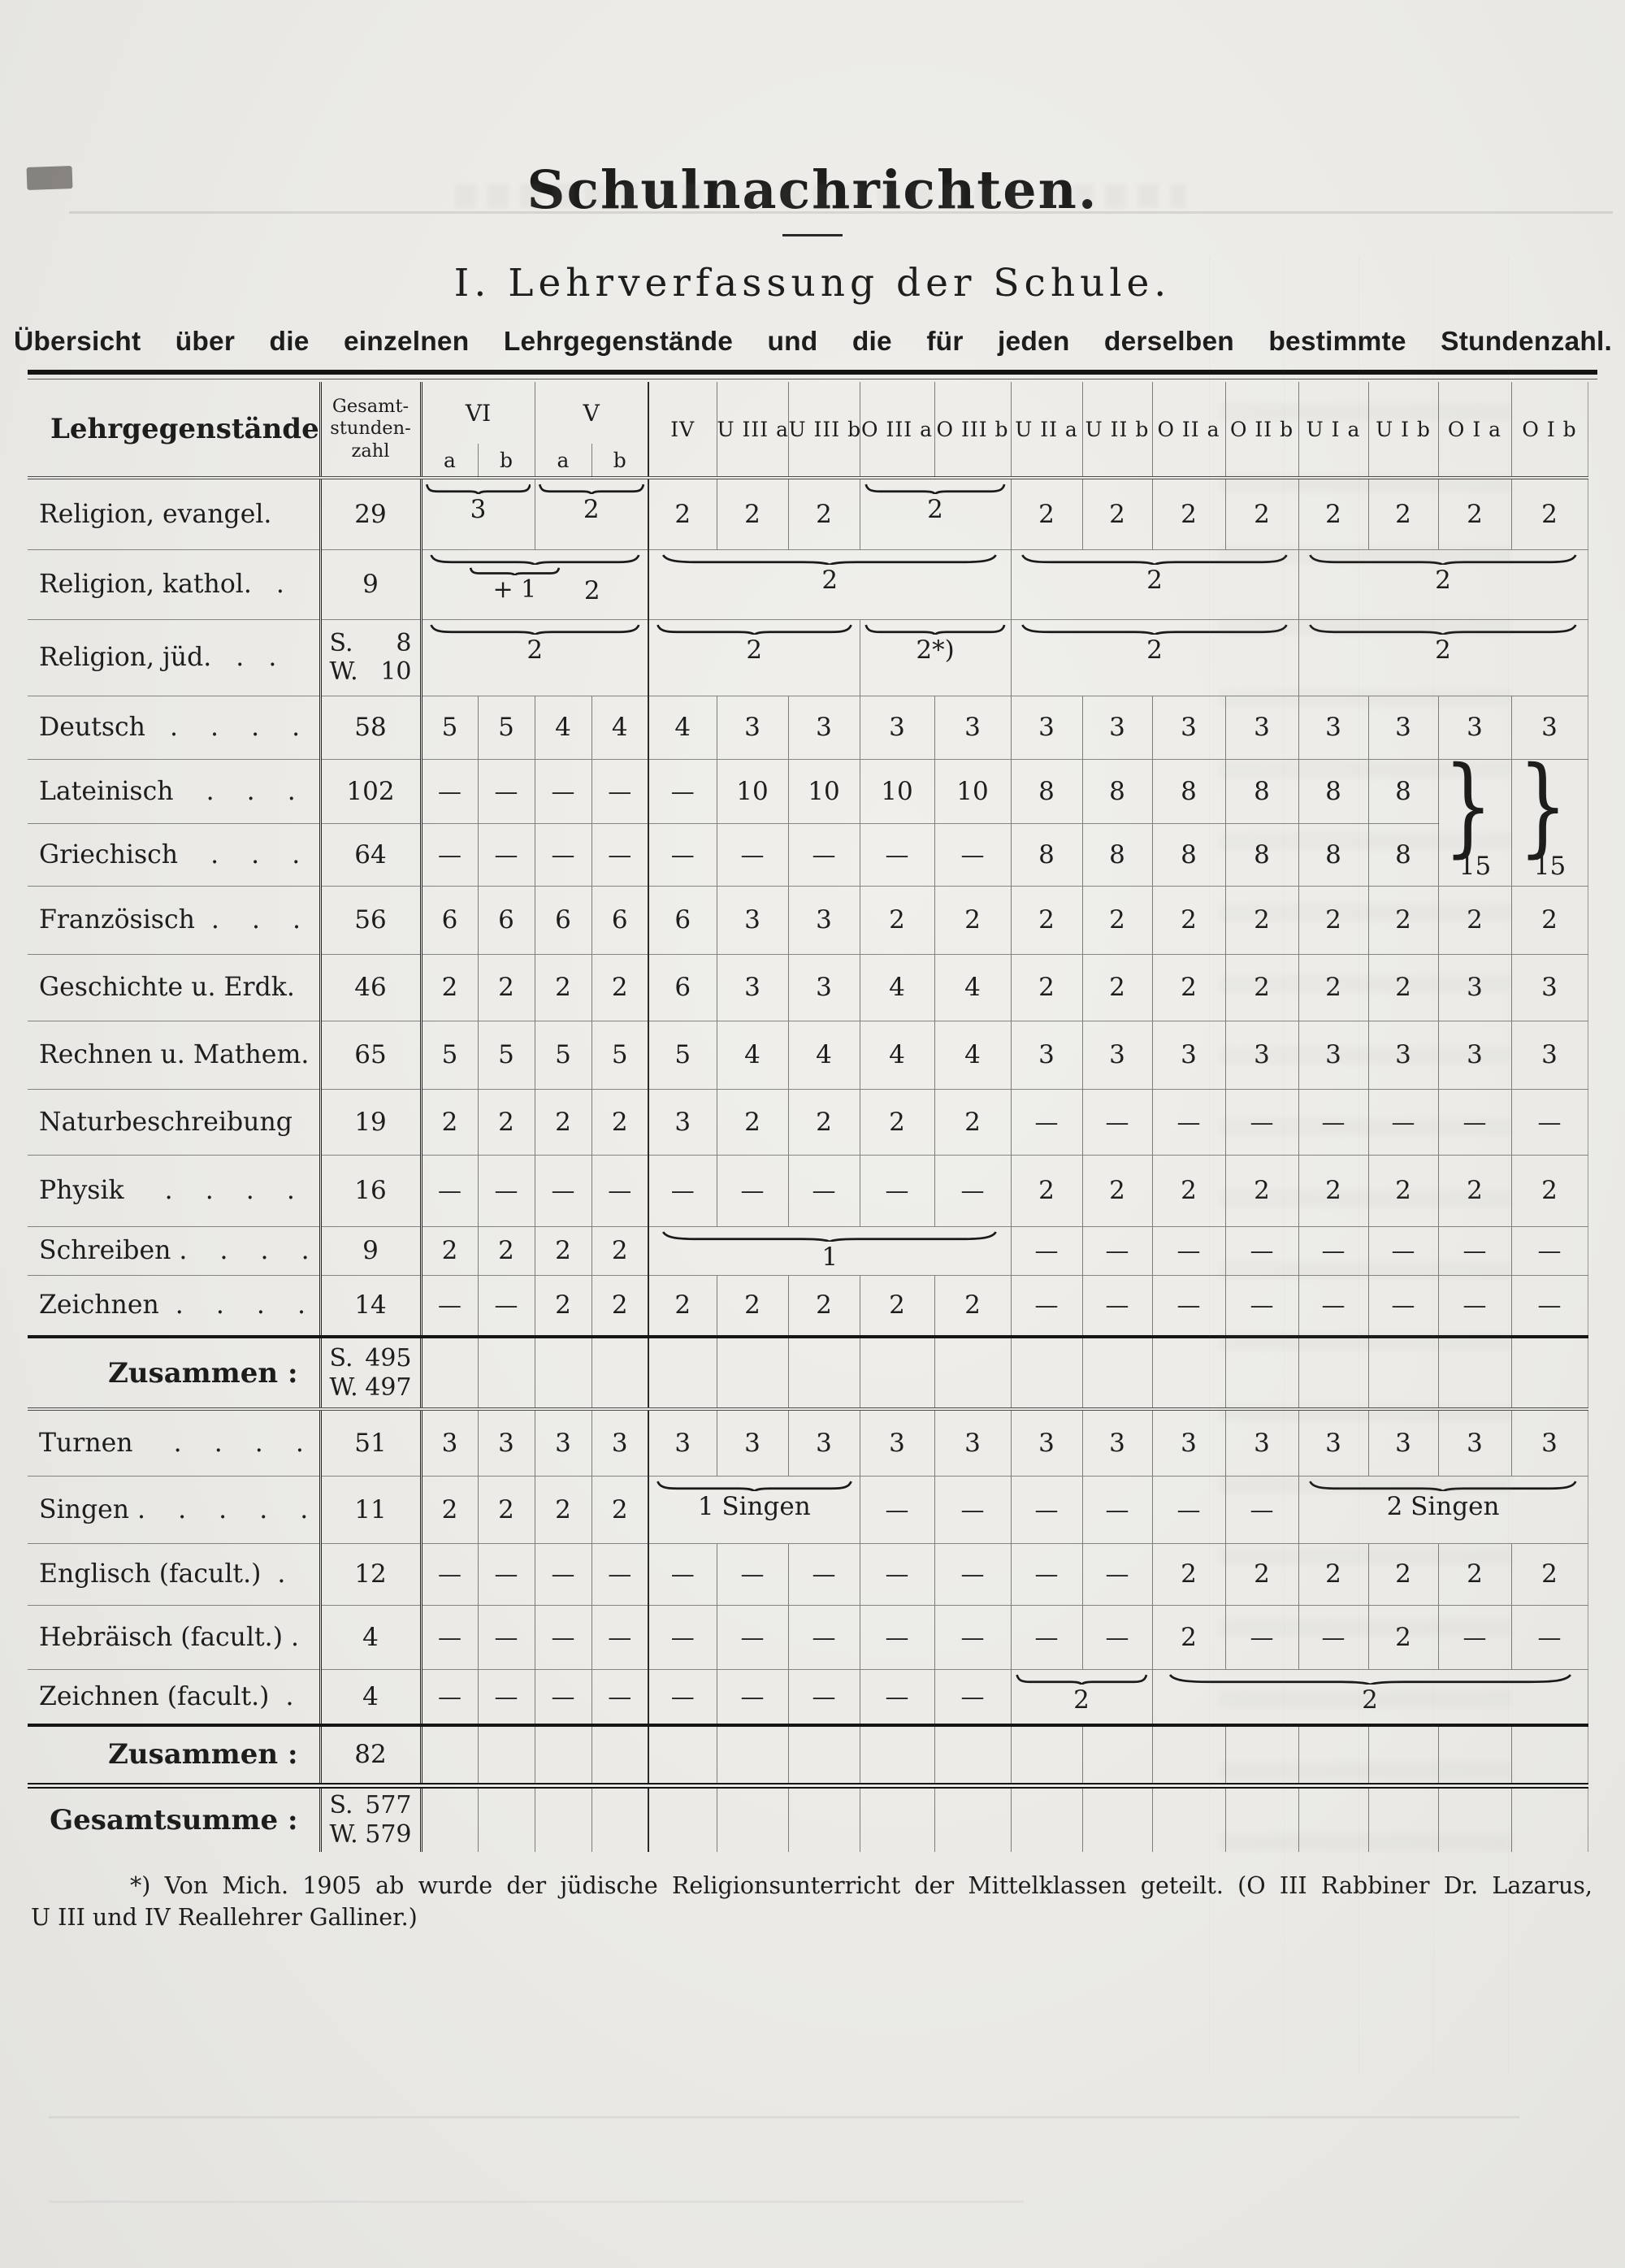 Image resolution: width=1625 pixels, height=2268 pixels. Describe the element at coordinates (812, 374) in the screenshot. I see `table-top-rule` at that location.